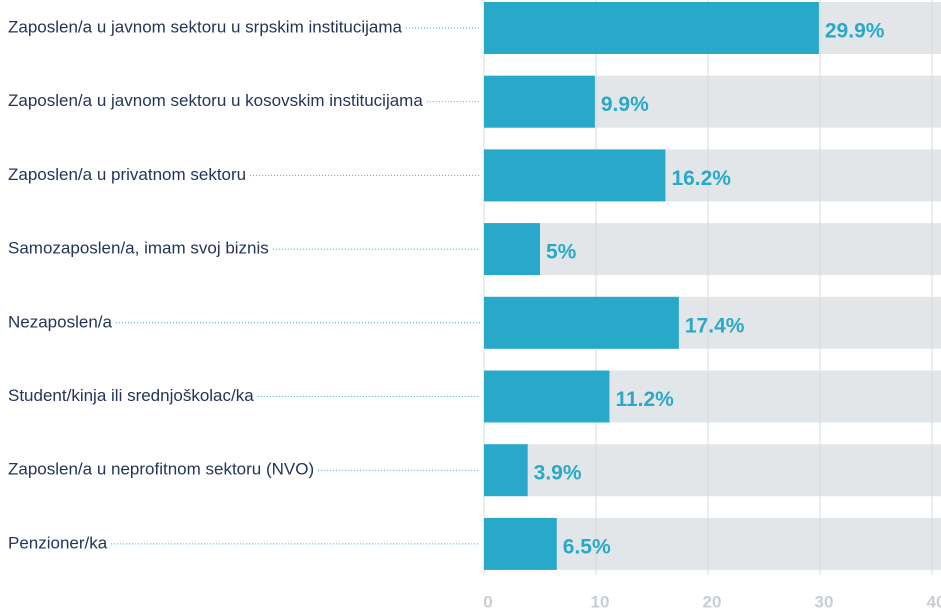  Describe the element at coordinates (587, 546) in the screenshot. I see `value-label: 6.5%` at that location.